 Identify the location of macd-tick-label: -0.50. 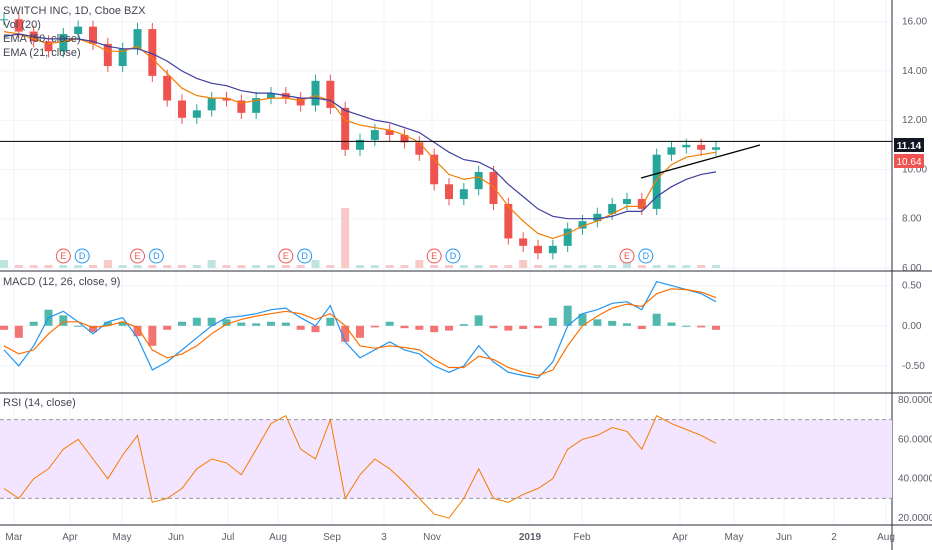
(913, 366).